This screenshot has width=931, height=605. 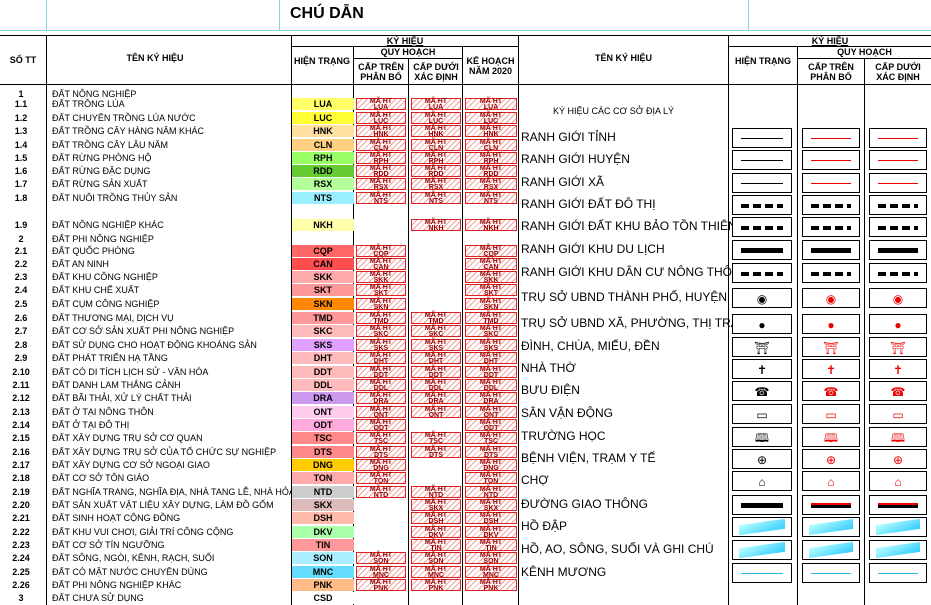 I want to click on row-name: ĐẤT NÔNG NGHIỆP KHÁC, so click(x=108, y=225).